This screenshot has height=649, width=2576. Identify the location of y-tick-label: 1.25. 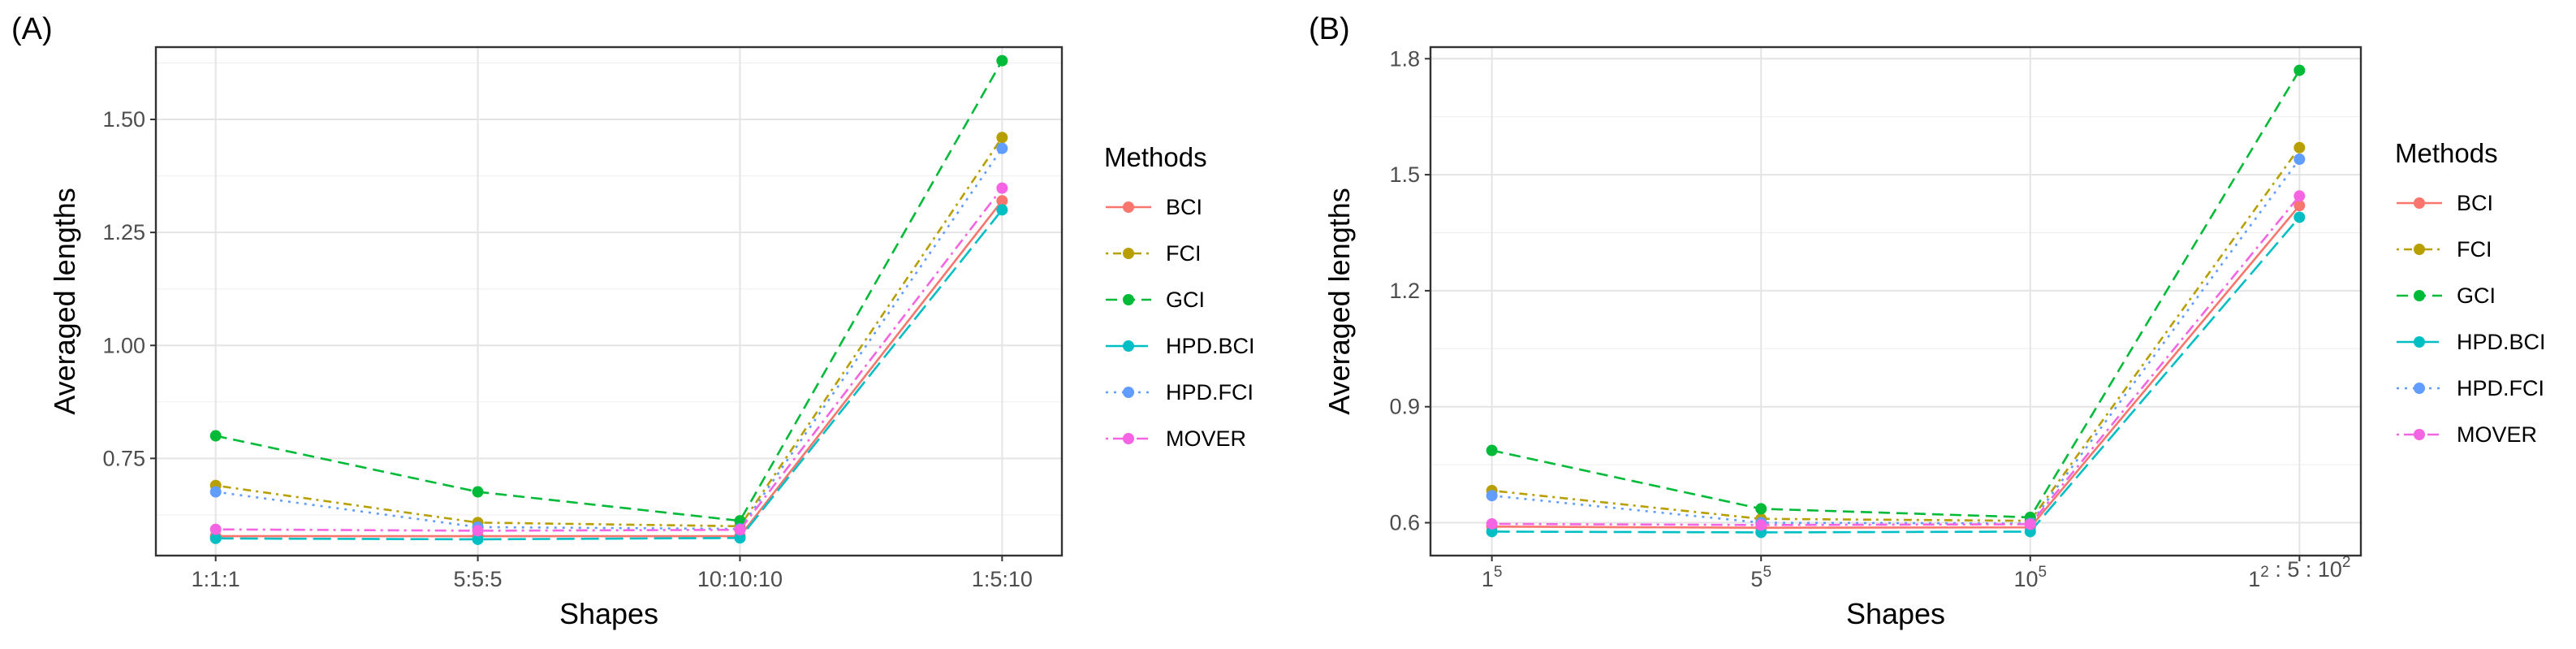
(123, 232).